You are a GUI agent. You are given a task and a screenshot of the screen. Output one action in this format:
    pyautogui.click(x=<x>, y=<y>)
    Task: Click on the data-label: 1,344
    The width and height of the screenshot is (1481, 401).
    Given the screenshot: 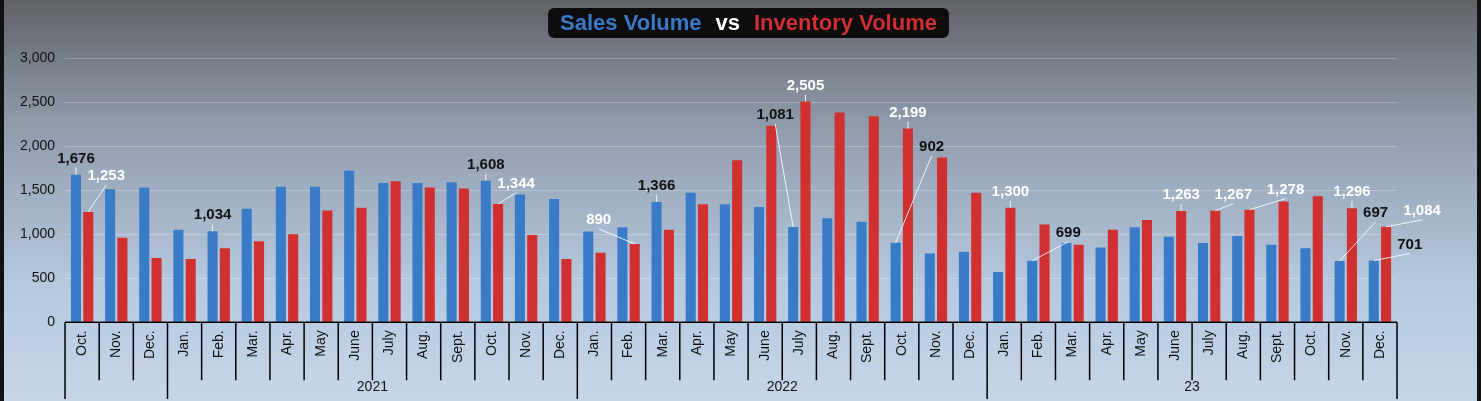 What is the action you would take?
    pyautogui.click(x=516, y=182)
    